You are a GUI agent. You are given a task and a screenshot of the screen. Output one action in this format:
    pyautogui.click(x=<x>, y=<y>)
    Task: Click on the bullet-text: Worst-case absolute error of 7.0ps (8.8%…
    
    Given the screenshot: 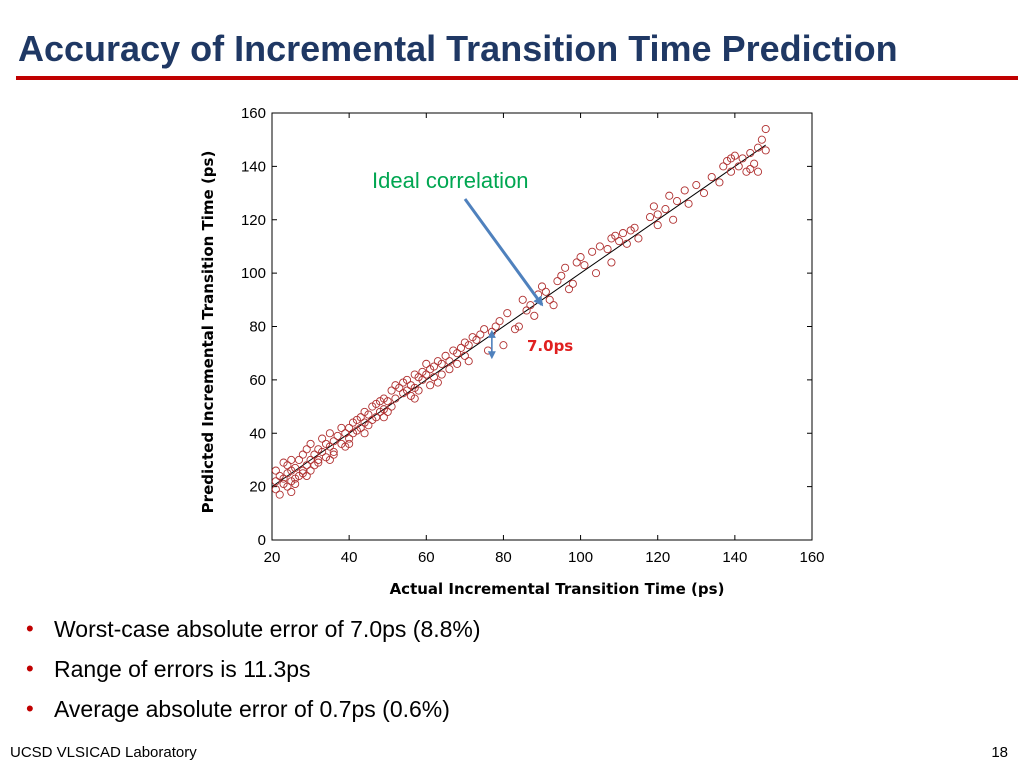 What is the action you would take?
    pyautogui.click(x=267, y=629)
    